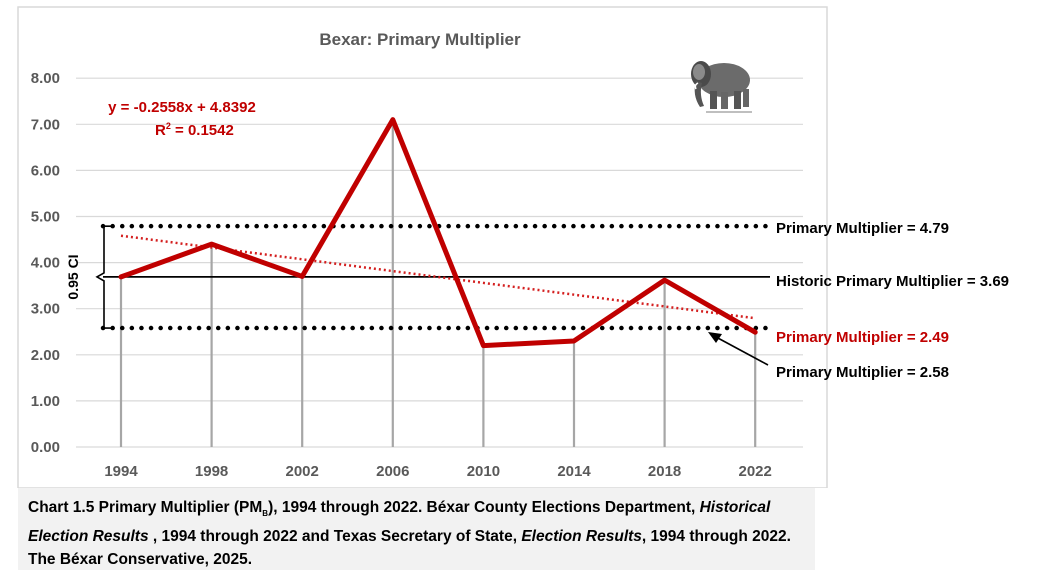 The width and height of the screenshot is (1053, 576). Describe the element at coordinates (45, 309) in the screenshot. I see `y-tick-label: 3.00` at that location.